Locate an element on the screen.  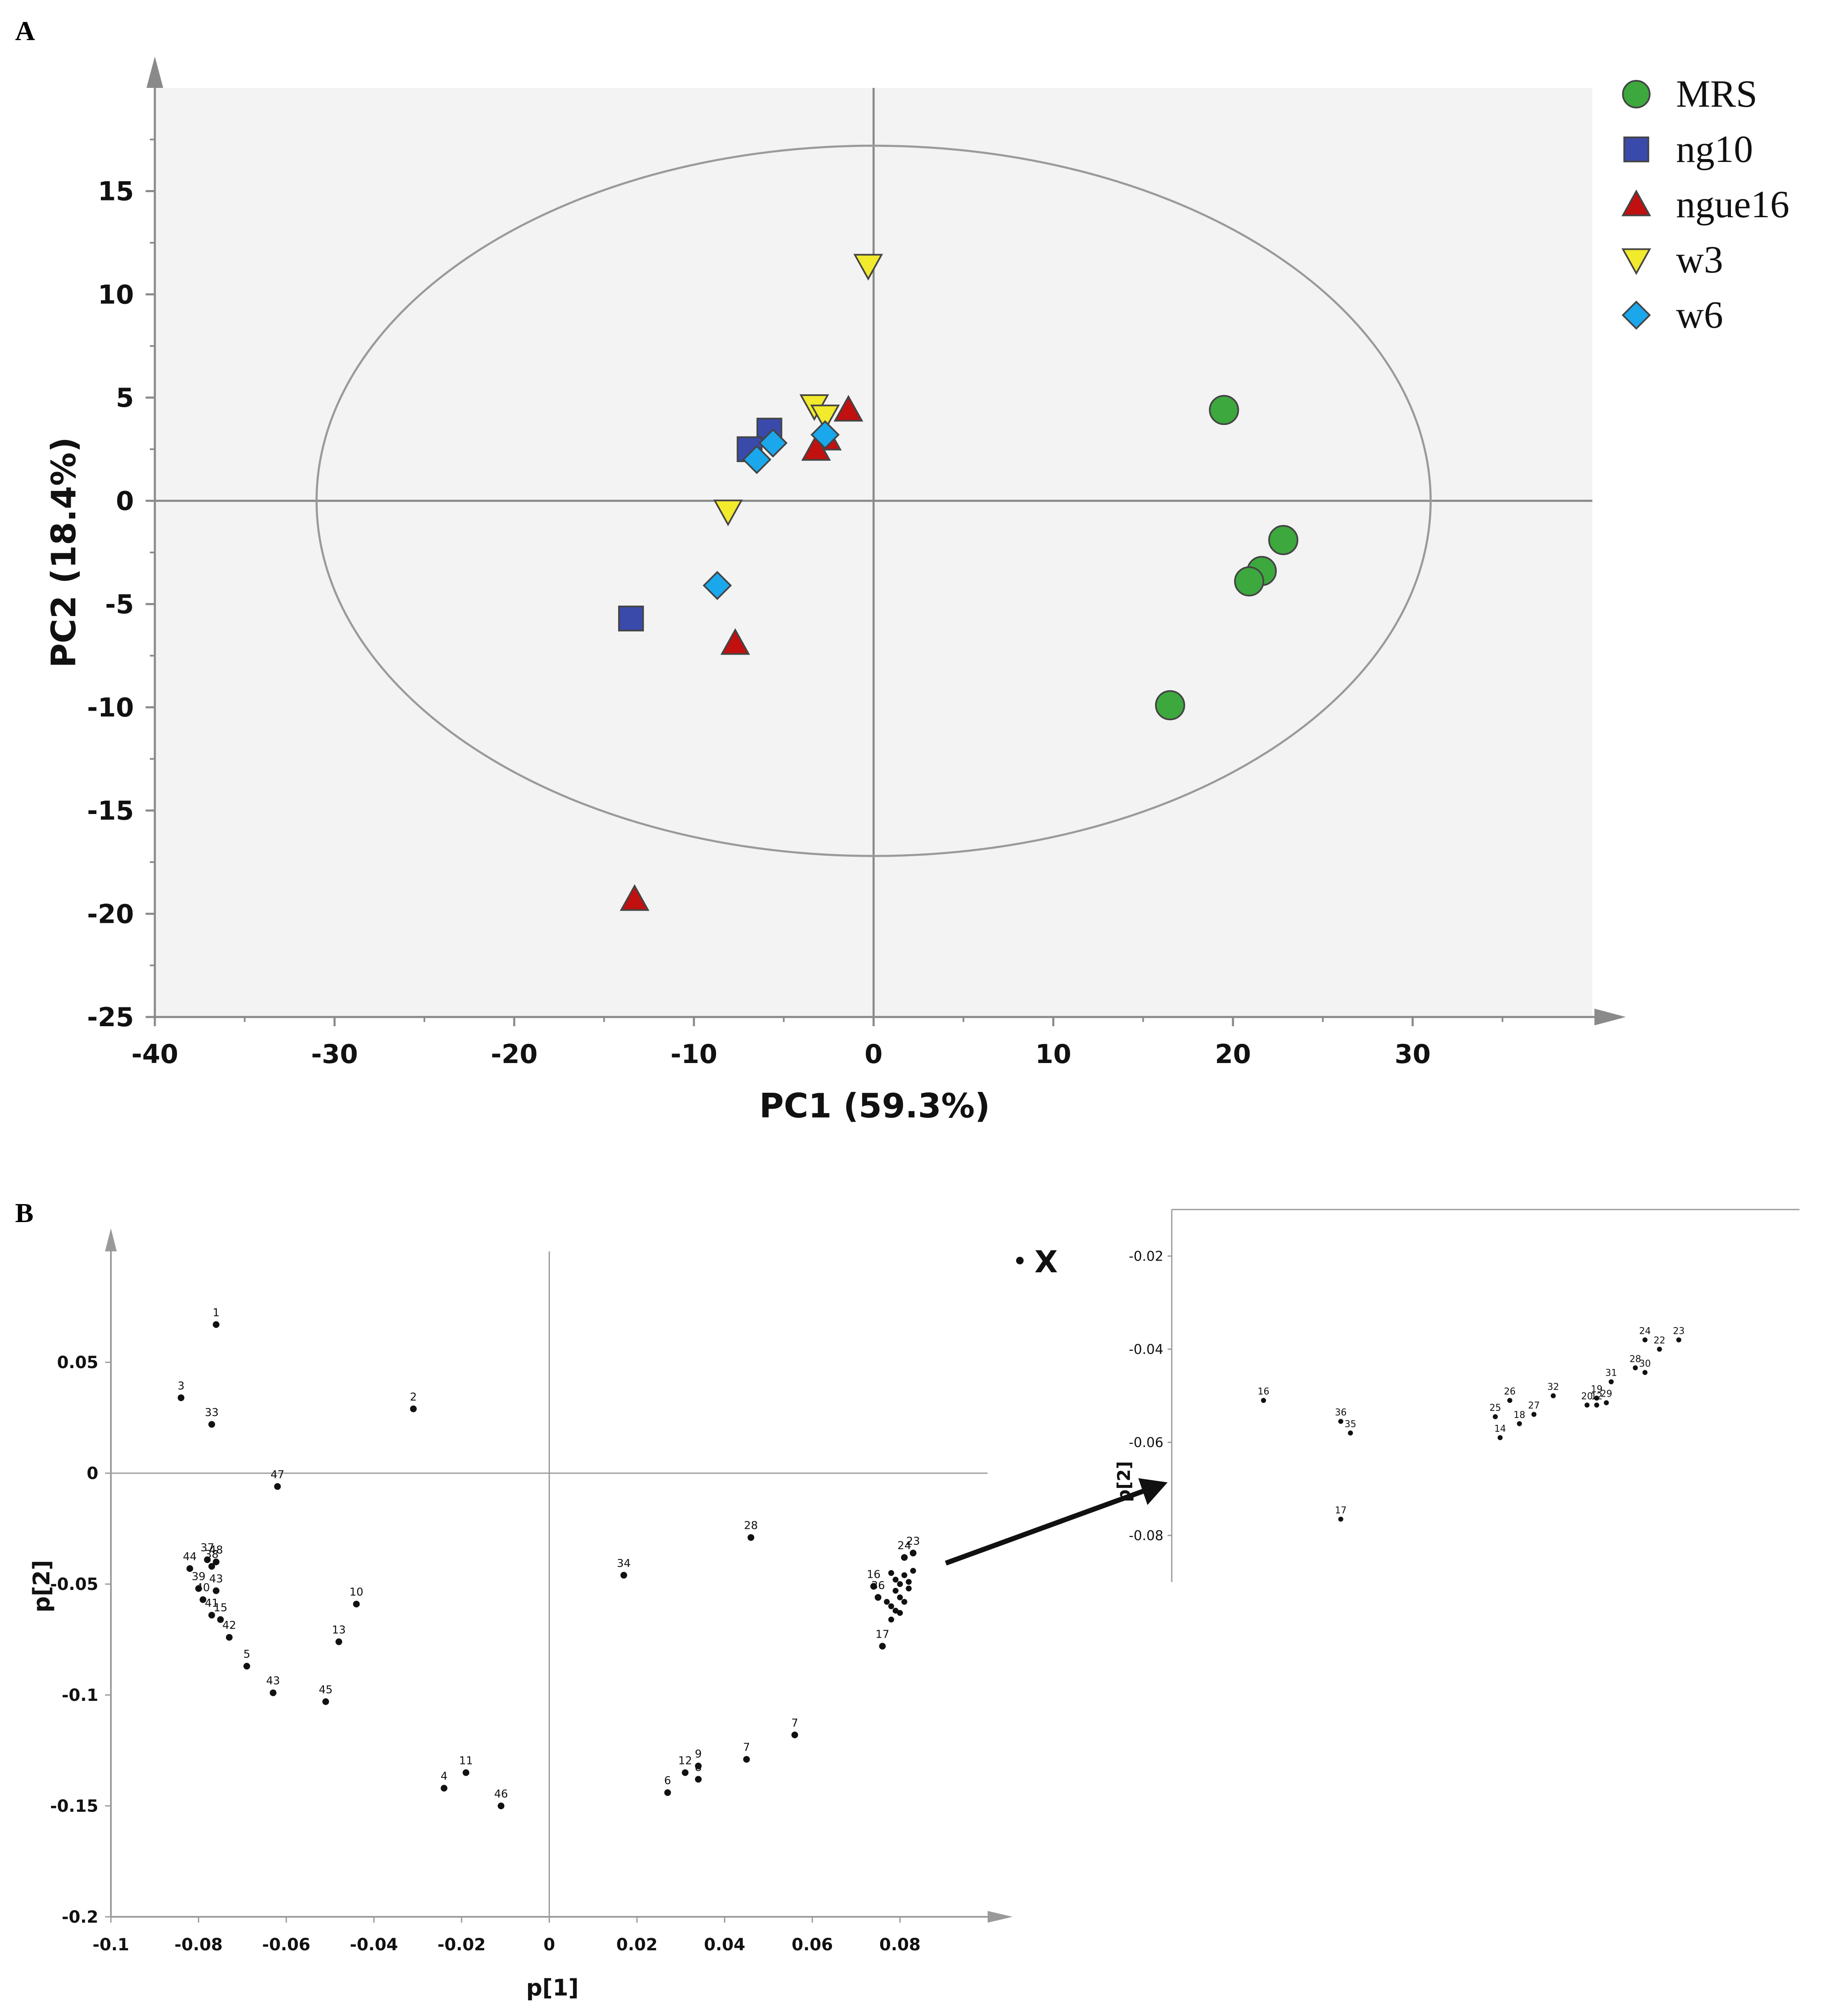
legend-marker-w3 is located at coordinates (1636, 261).